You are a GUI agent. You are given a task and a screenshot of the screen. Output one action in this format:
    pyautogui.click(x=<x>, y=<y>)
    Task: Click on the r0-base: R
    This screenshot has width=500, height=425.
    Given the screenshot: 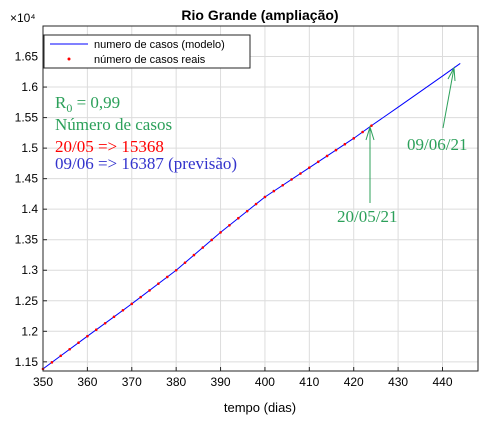 What is the action you would take?
    pyautogui.click(x=61, y=102)
    